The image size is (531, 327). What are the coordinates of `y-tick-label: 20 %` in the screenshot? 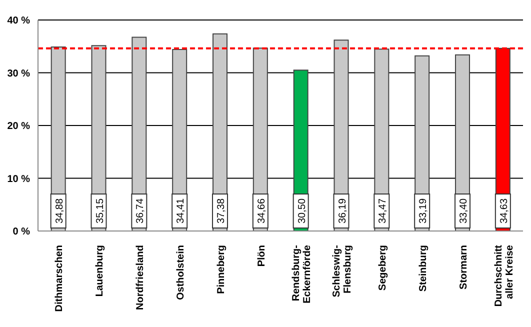 It's located at (18, 126).